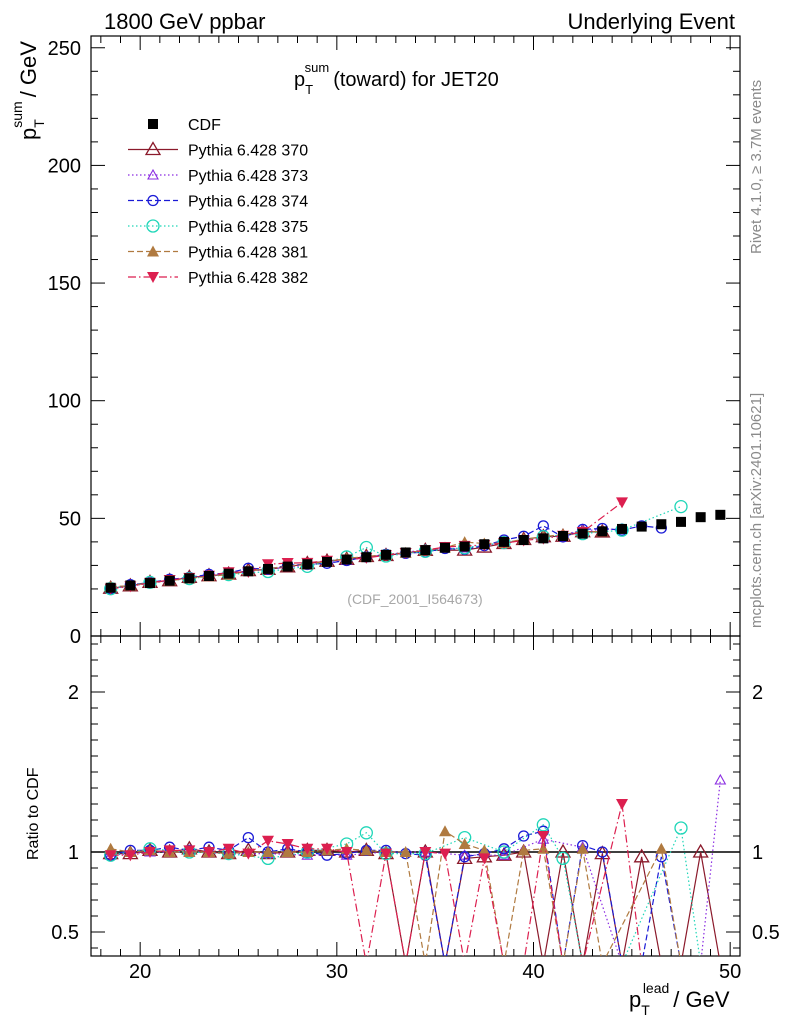  What do you see at coordinates (248, 253) in the screenshot?
I see `legend-label-c381: Pythia 6.428 381` at bounding box center [248, 253].